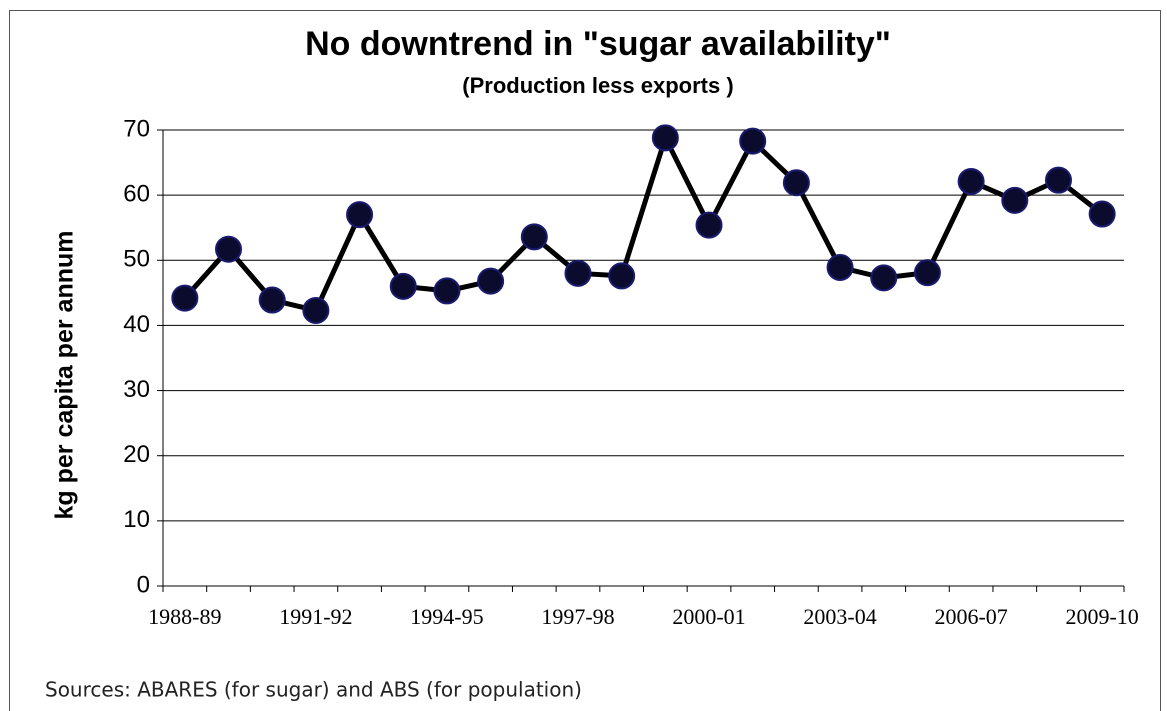  I want to click on x-tick-label: 1991-92, so click(315, 616).